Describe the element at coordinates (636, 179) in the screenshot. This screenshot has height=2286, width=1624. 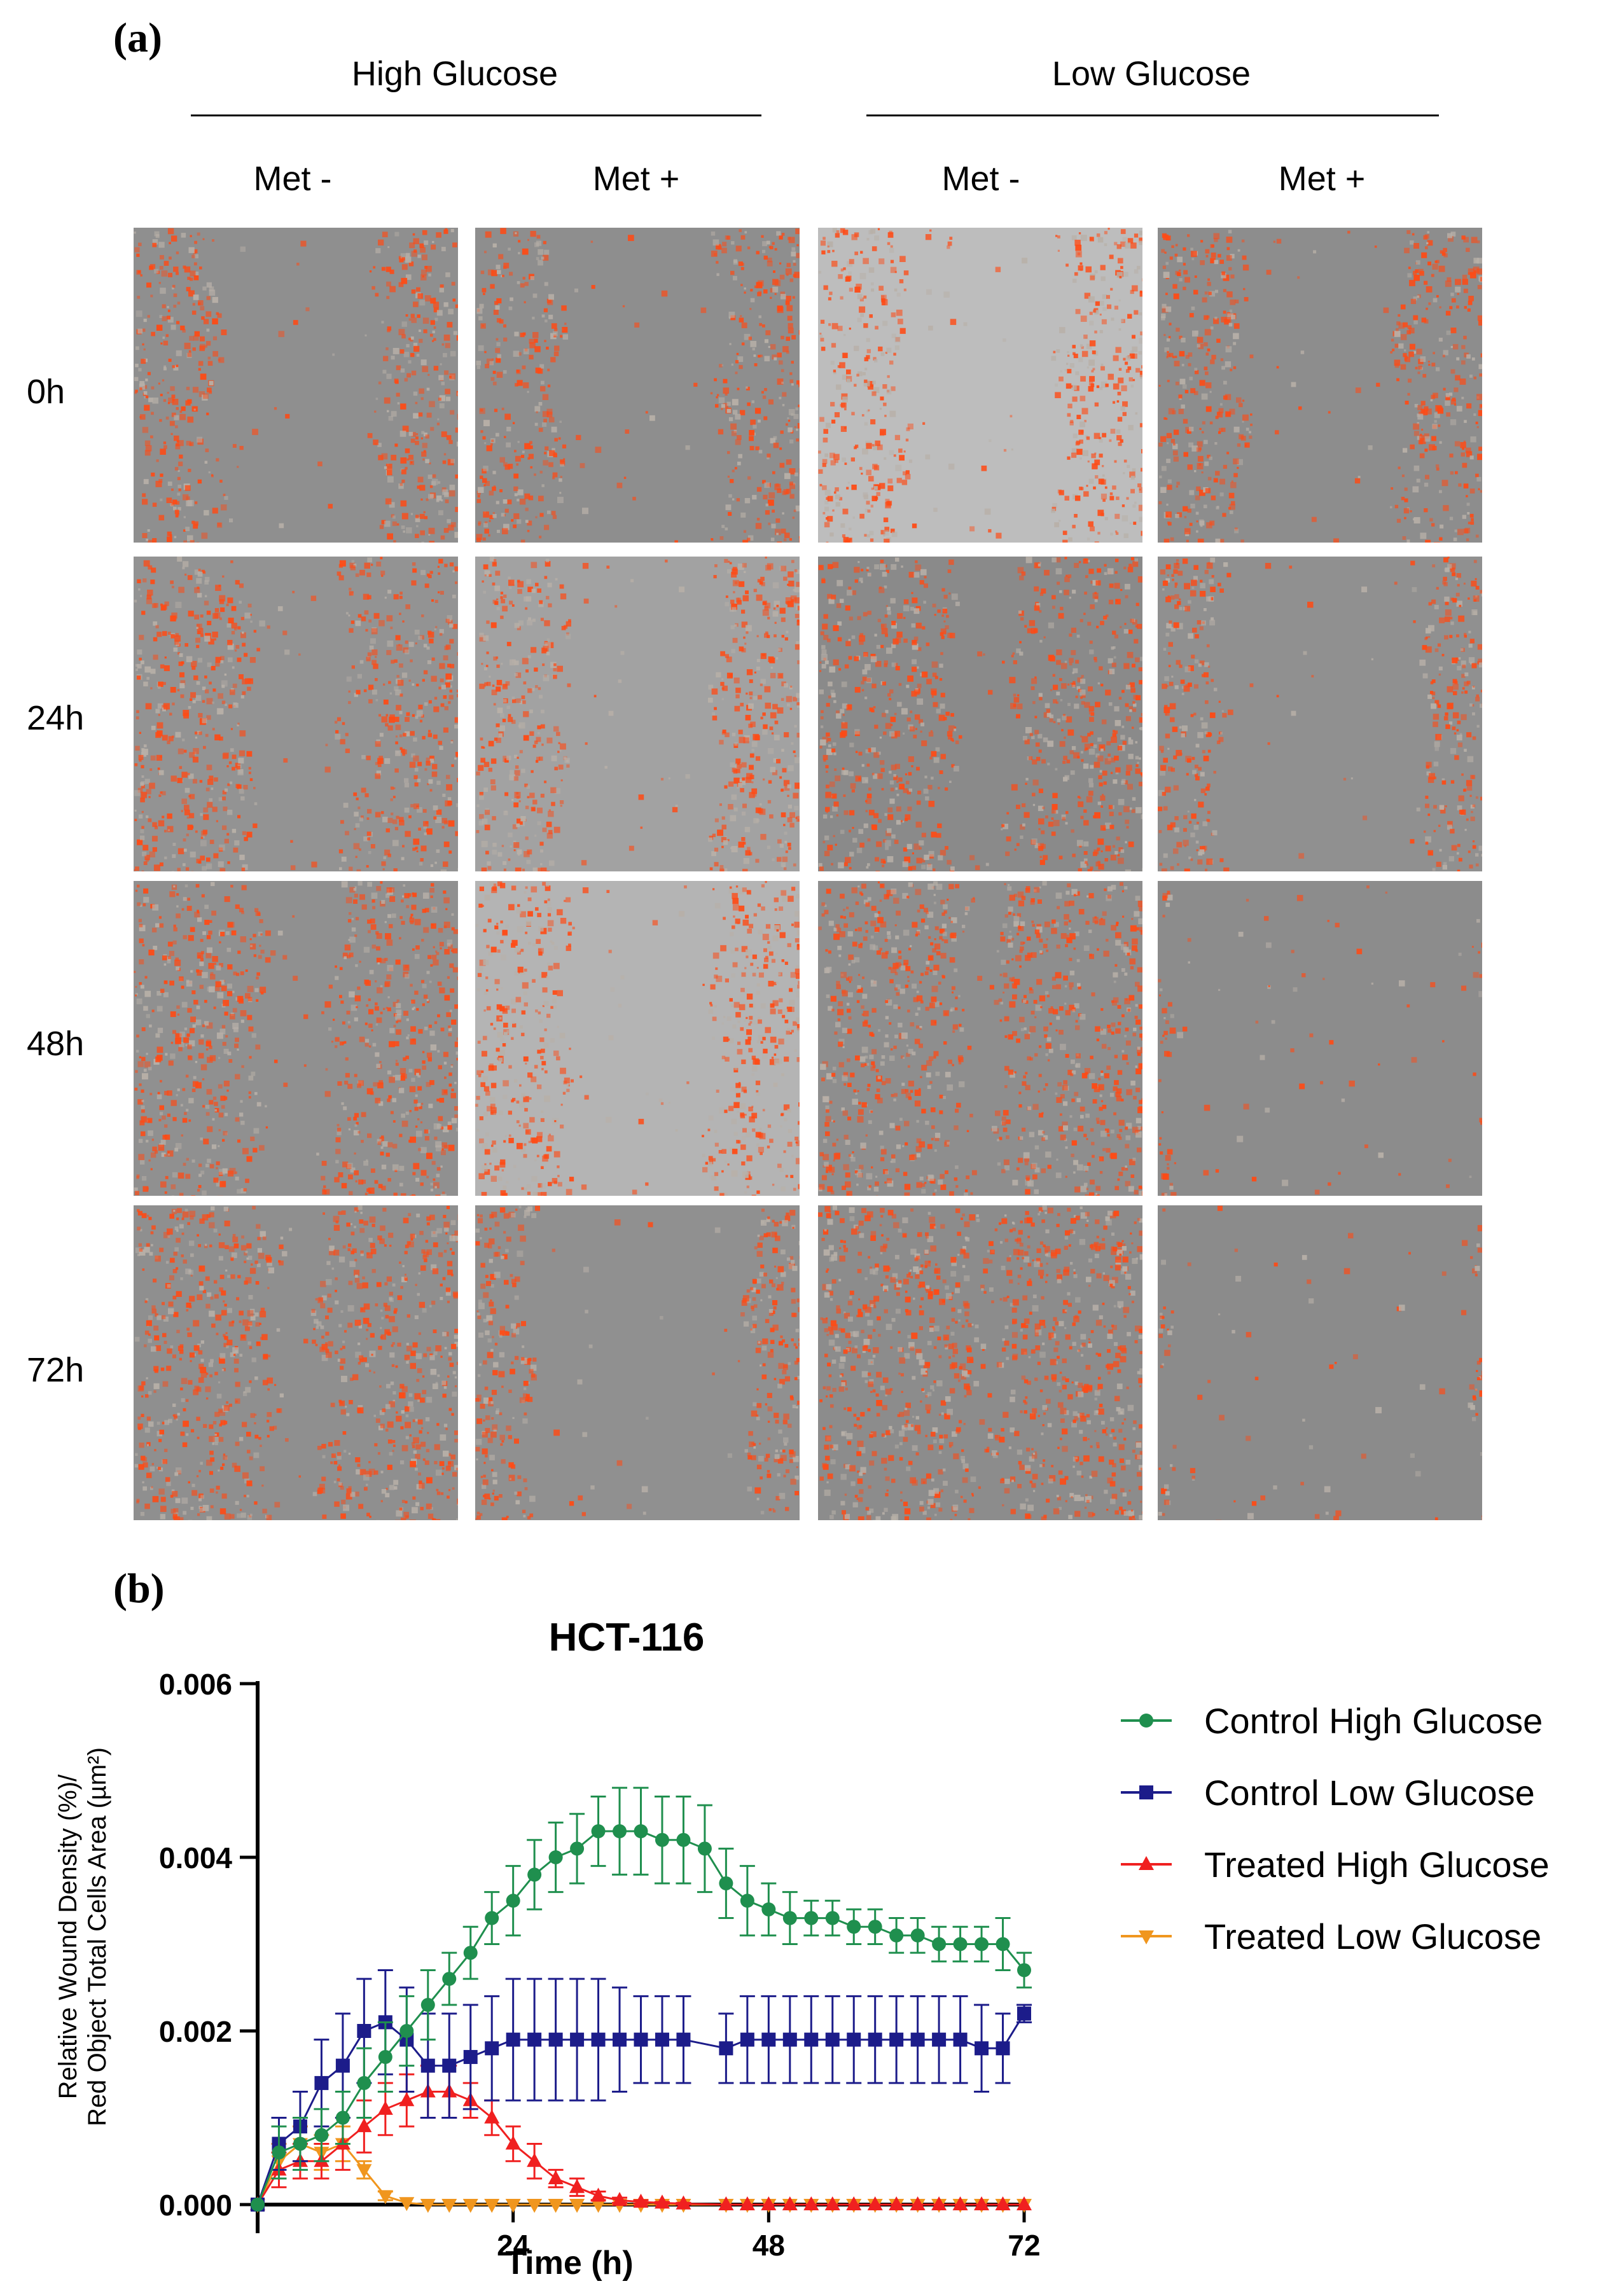
I see `condition-label-hg-met-plus: Met +` at that location.